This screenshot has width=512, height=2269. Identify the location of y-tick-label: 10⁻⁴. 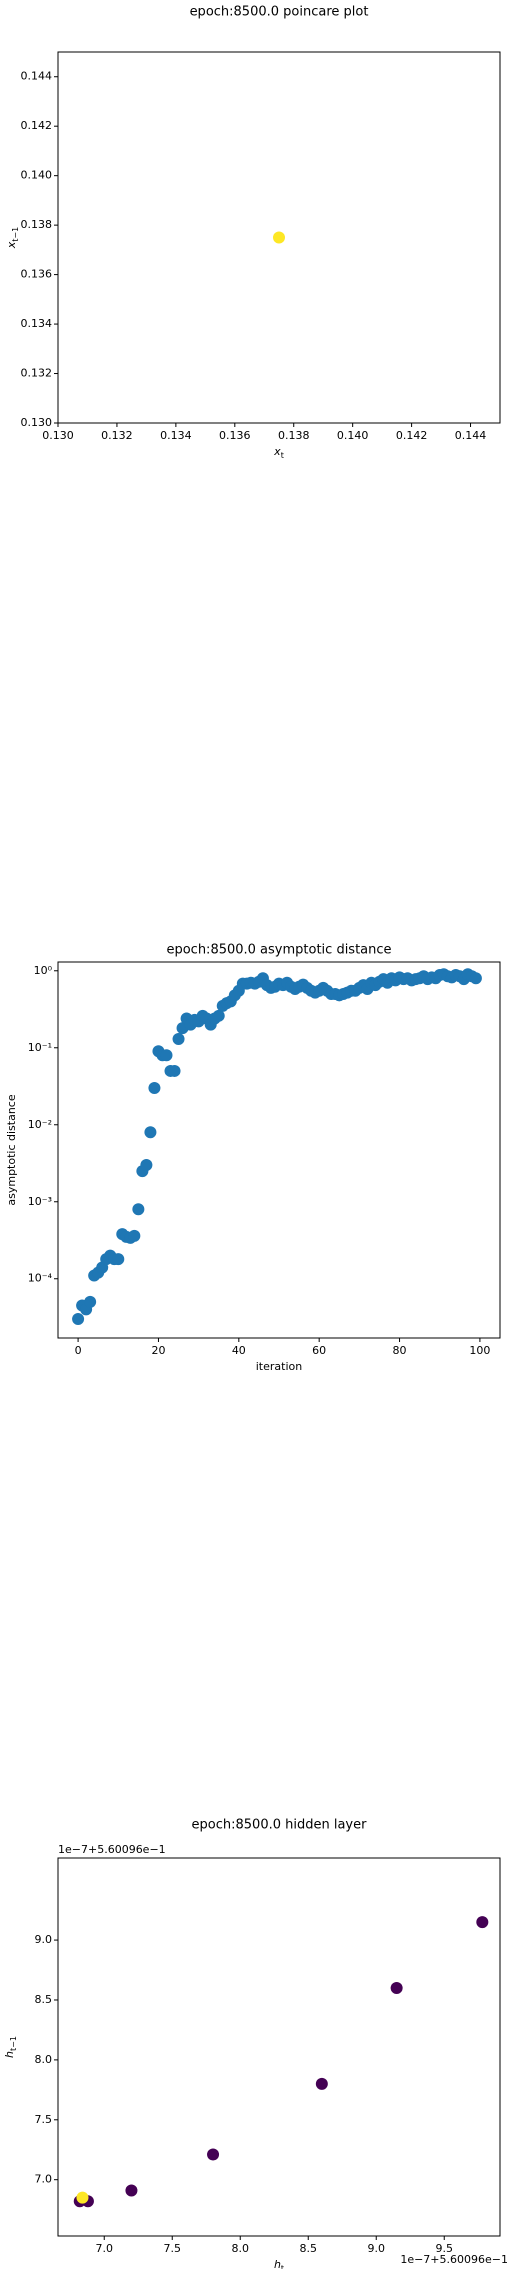
(40, 1278).